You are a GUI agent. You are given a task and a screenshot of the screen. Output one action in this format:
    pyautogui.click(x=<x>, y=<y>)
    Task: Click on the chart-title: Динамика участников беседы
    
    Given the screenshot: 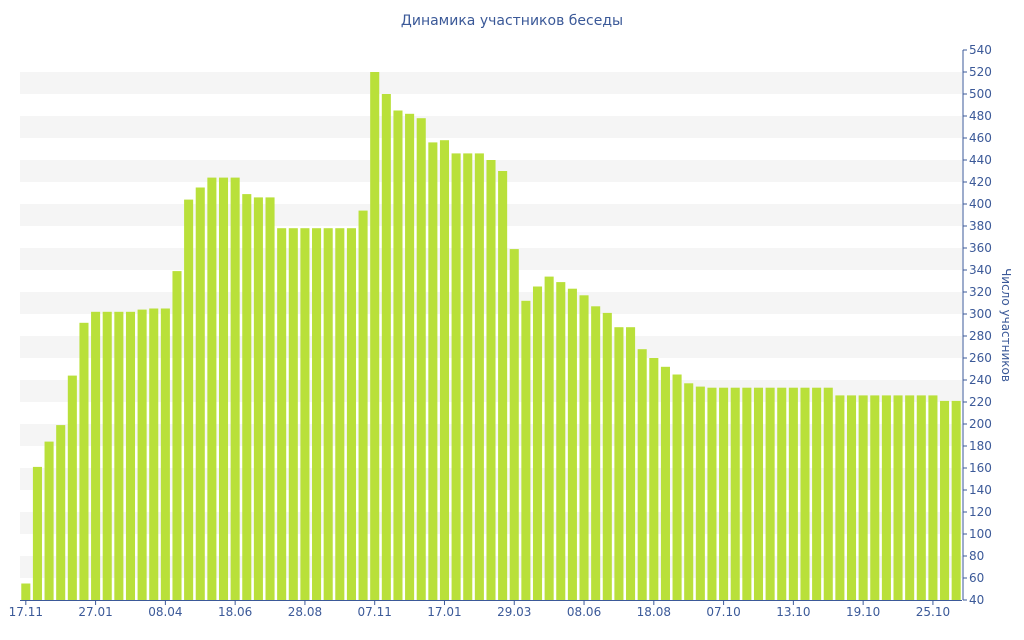 What is the action you would take?
    pyautogui.click(x=512, y=21)
    